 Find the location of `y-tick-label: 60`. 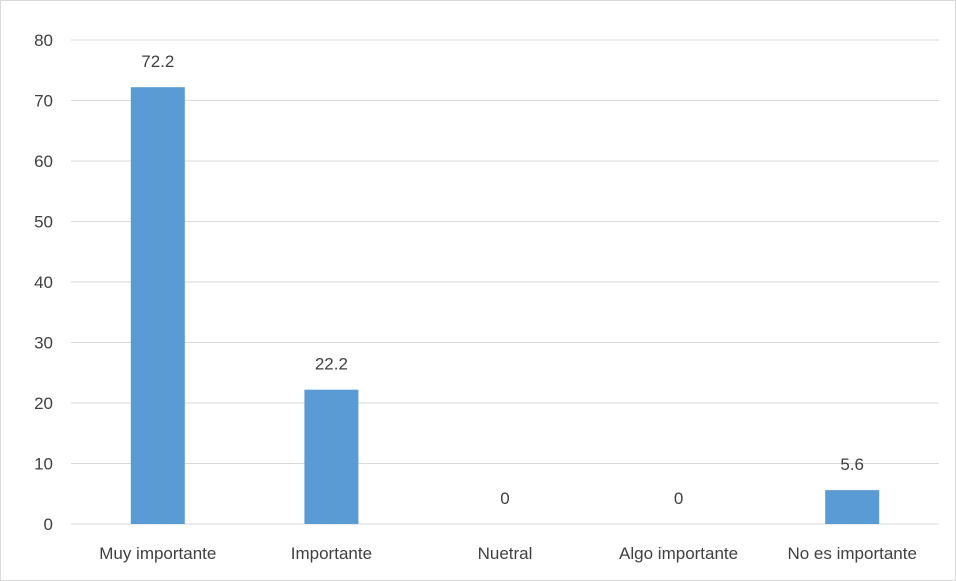

y-tick-label: 60 is located at coordinates (43, 161).